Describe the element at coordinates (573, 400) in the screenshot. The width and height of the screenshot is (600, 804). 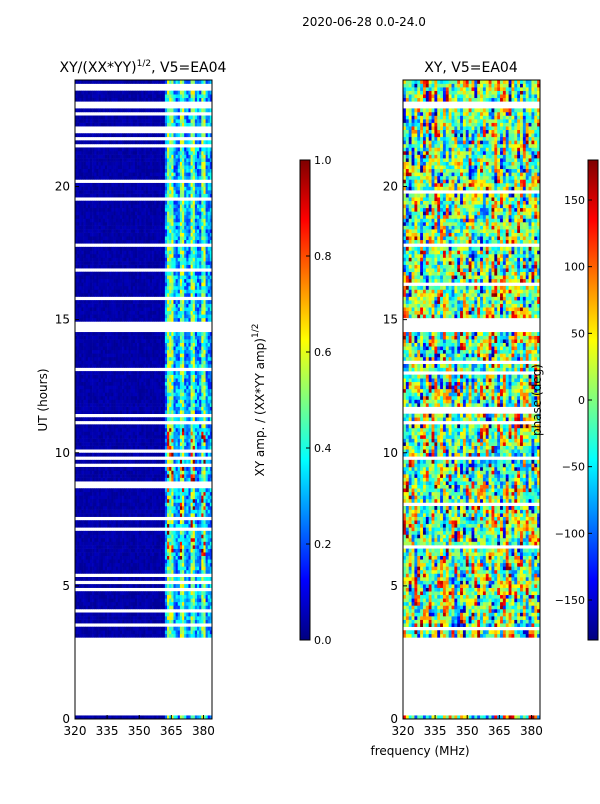
I see `phase-colorbar-ticks: 150 100 50 0 −50 −100 −150` at that location.